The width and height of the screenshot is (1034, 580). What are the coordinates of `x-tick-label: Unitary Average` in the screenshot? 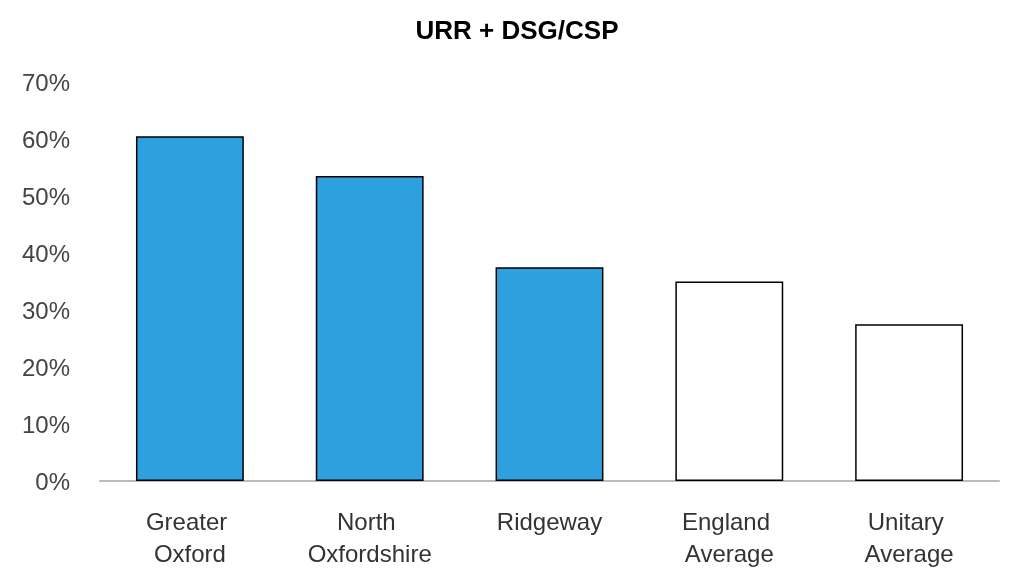 It's located at (909, 537).